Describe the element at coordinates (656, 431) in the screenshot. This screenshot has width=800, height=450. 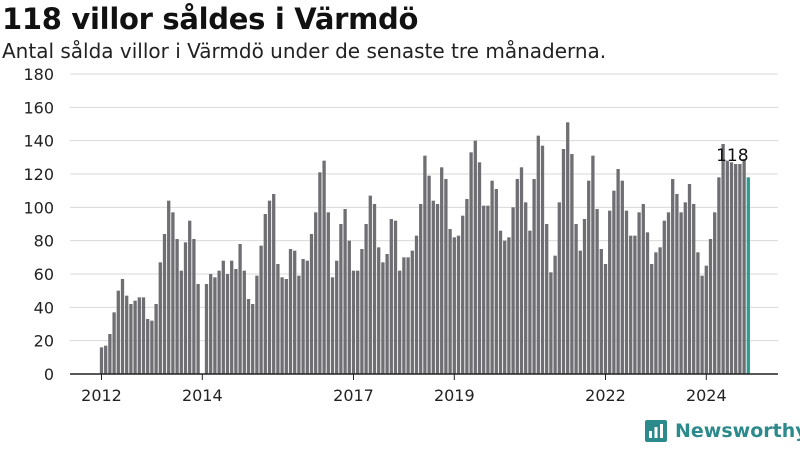
I see `newsworthy-logo-icon` at that location.